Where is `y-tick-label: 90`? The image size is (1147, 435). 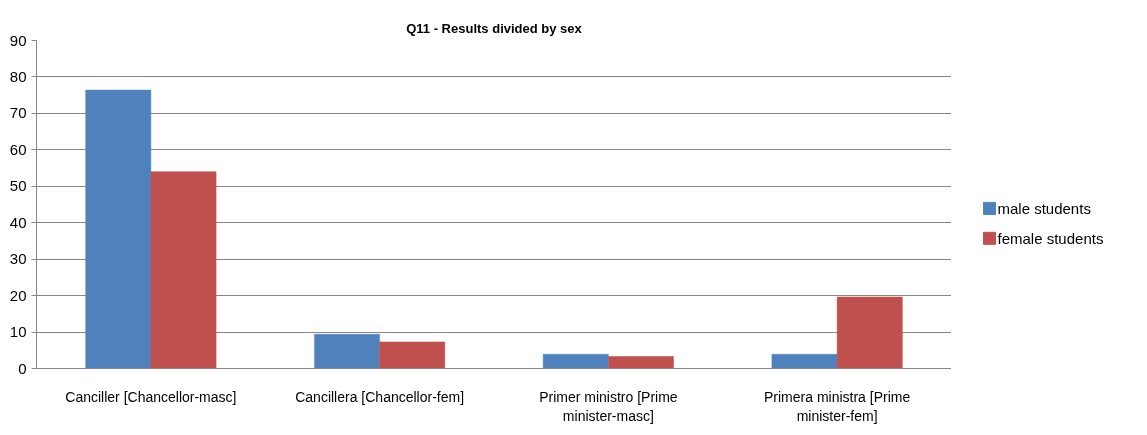
y-tick-label: 90 is located at coordinates (18, 40).